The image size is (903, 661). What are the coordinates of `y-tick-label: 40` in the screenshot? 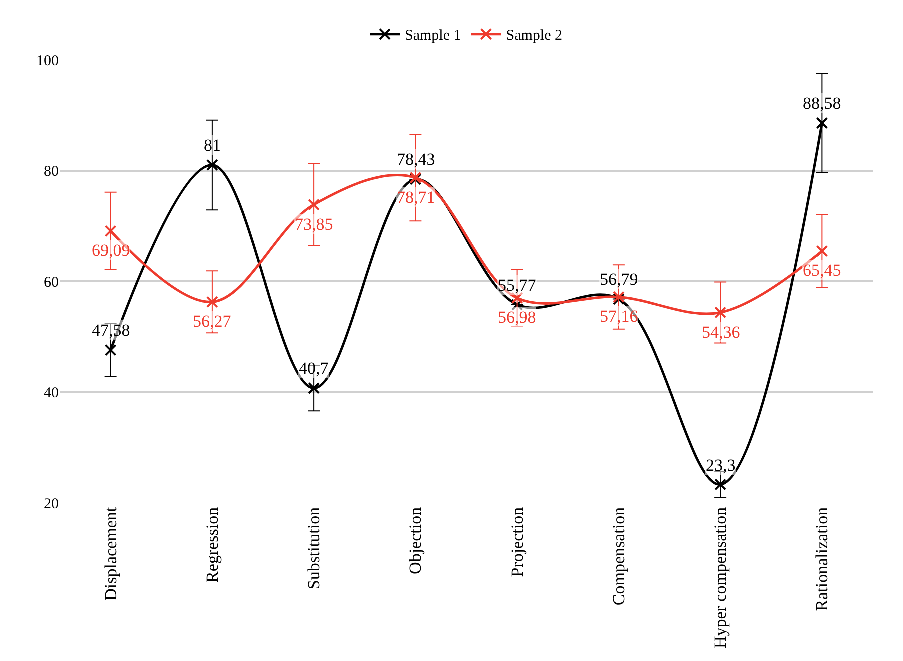 It's located at (51, 394).